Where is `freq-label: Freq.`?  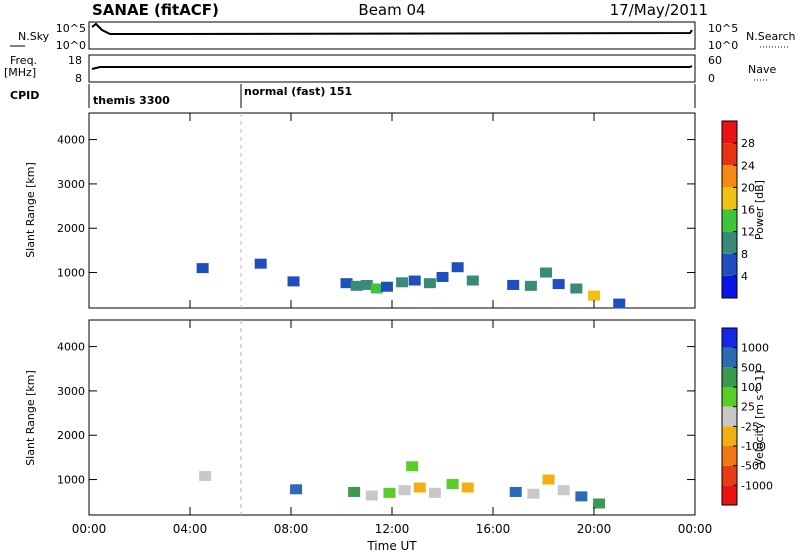 freq-label: Freq. is located at coordinates (23, 60).